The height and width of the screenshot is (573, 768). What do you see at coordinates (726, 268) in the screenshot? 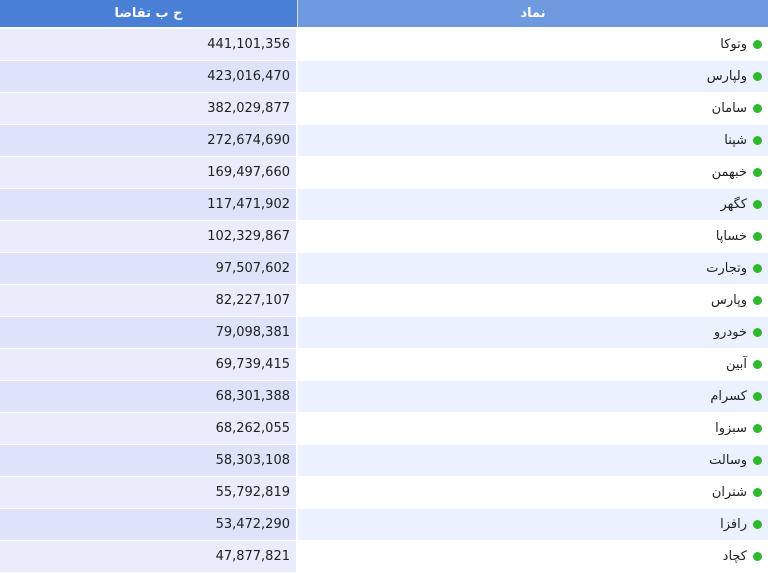
I see `symbol-label: وتجارت` at bounding box center [726, 268].